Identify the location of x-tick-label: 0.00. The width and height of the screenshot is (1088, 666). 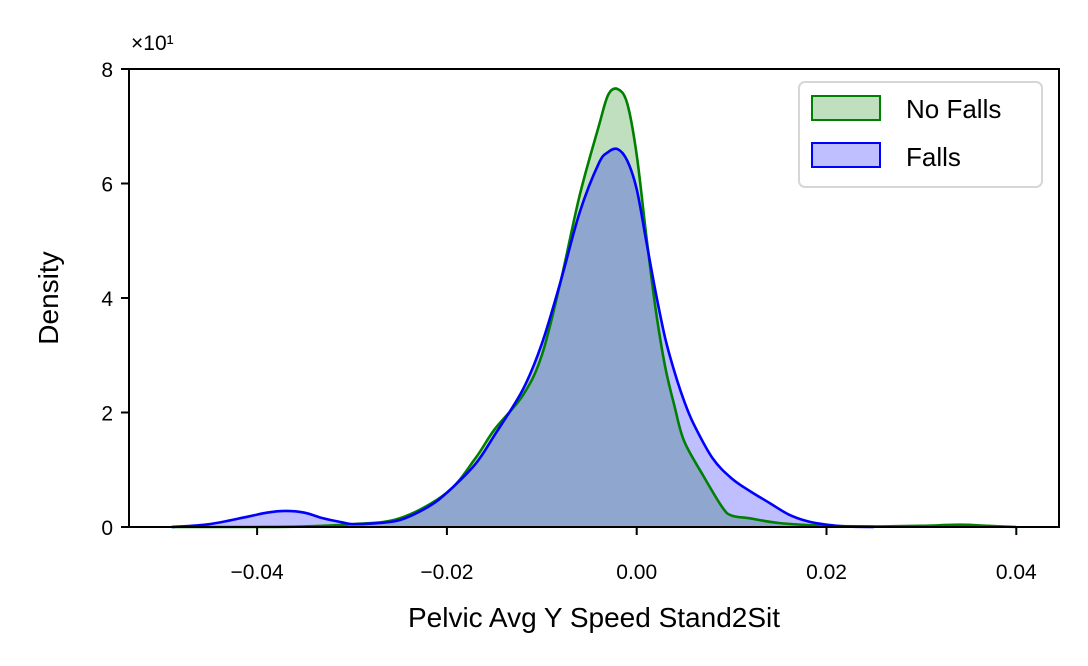
(636, 572).